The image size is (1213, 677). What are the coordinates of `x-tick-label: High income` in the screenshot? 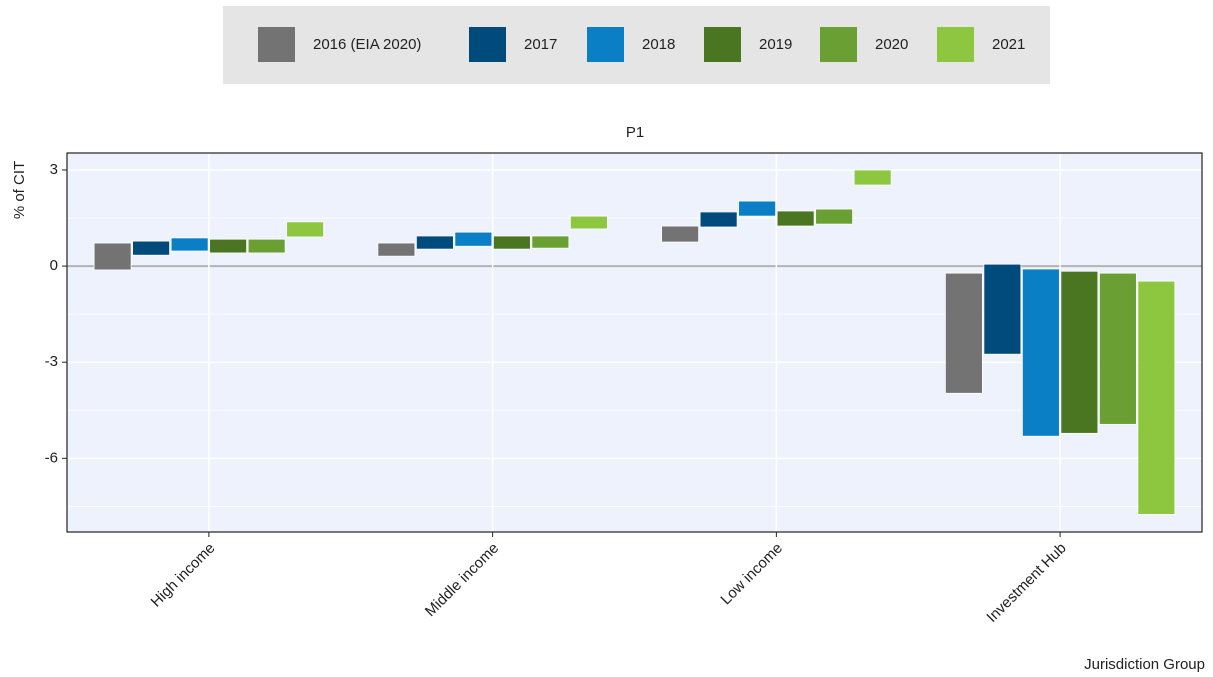 It's located at (183, 575).